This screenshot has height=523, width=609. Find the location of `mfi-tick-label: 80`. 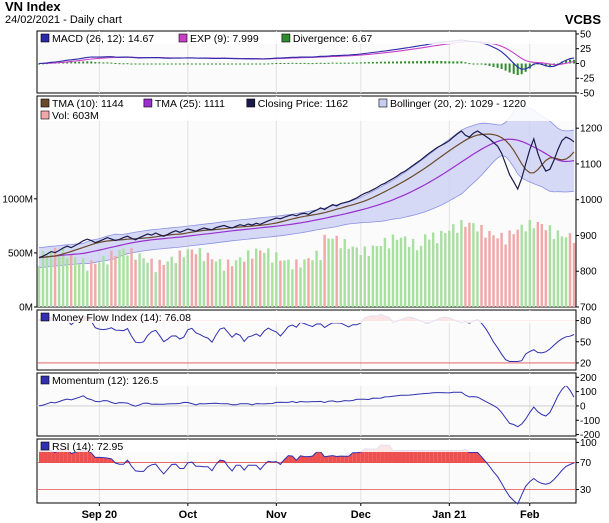

mfi-tick-label: 80 is located at coordinates (586, 321).